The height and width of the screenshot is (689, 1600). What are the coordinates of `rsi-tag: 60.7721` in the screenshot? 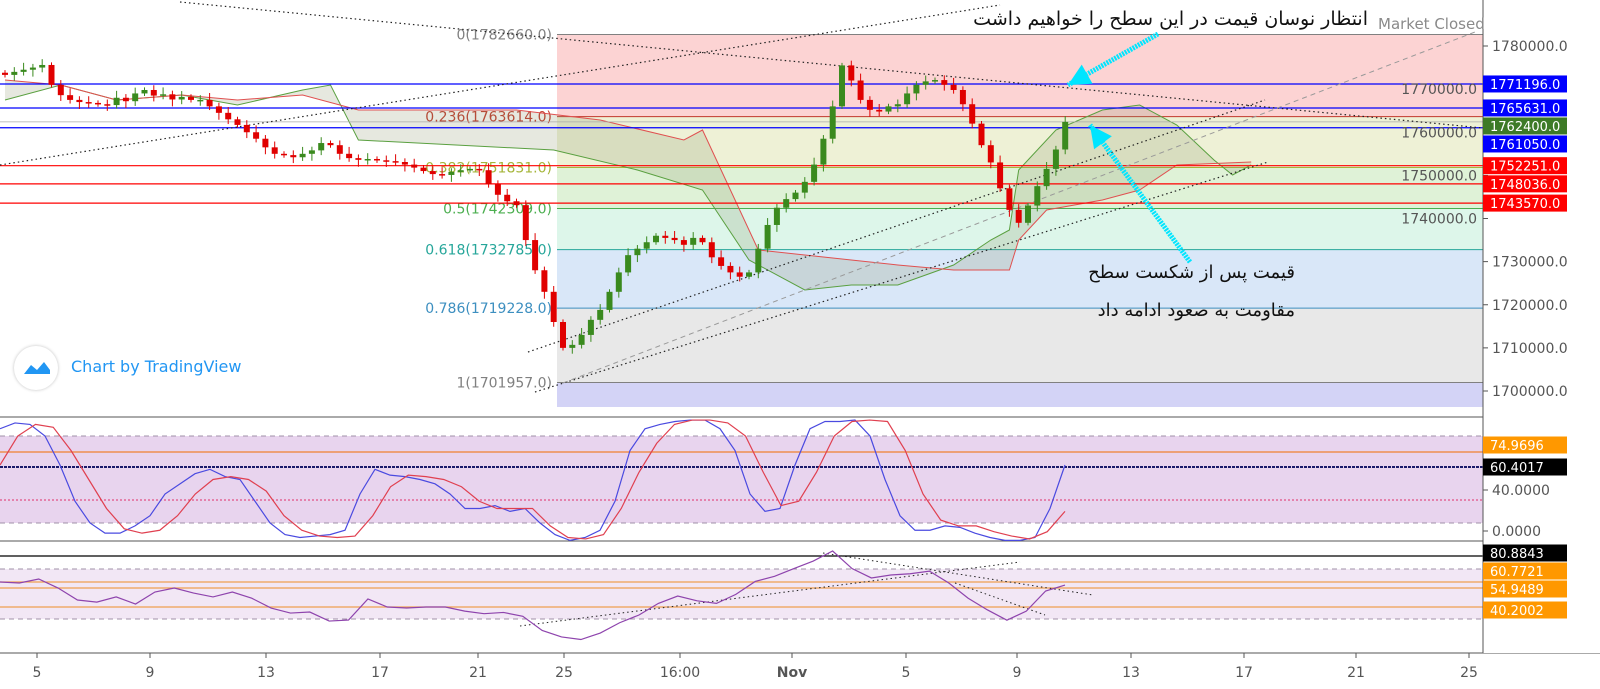 It's located at (1525, 571).